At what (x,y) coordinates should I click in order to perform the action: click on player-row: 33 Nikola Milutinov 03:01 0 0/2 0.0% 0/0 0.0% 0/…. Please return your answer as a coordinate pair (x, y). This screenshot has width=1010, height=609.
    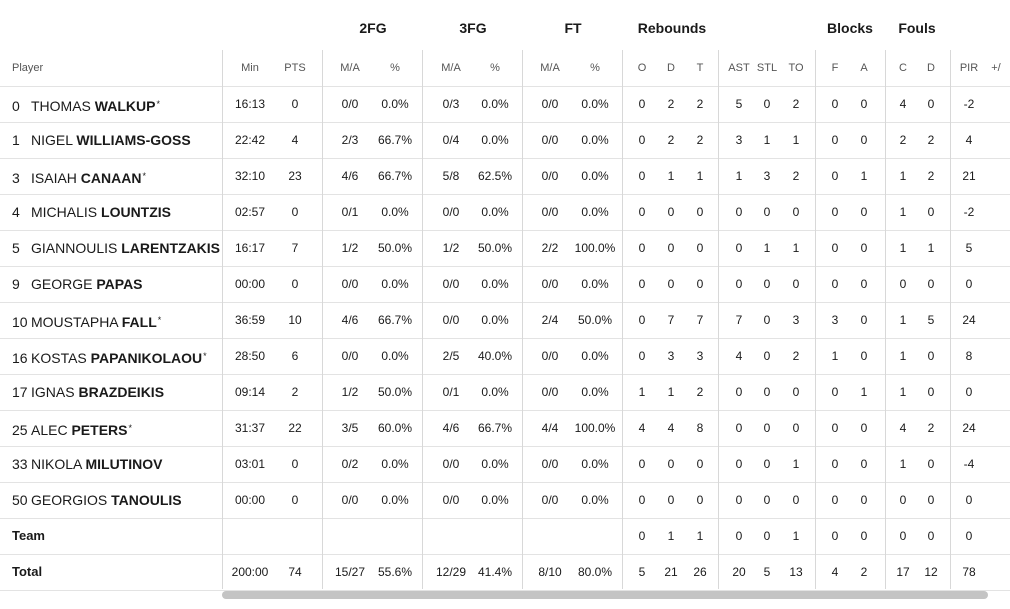
    Looking at the image, I should click on (505, 464).